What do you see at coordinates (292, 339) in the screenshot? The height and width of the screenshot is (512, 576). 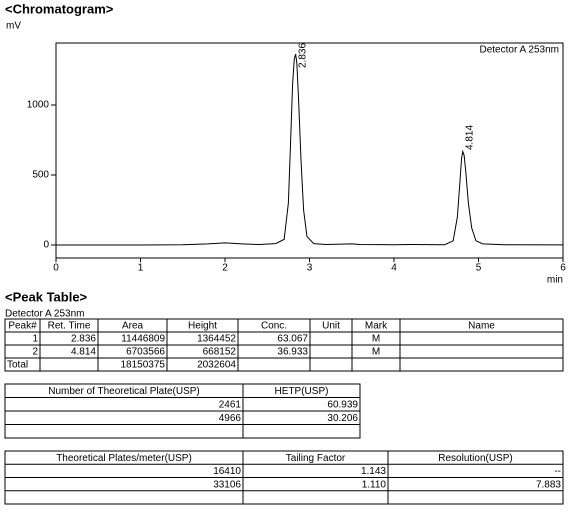 I see `table-cell: 63.067` at bounding box center [292, 339].